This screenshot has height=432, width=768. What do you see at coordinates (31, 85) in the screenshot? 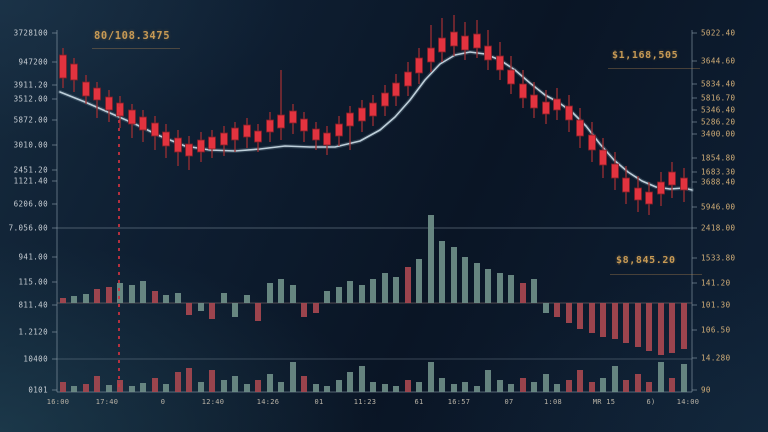
I see `left-axis-label: 3911.20` at bounding box center [31, 85].